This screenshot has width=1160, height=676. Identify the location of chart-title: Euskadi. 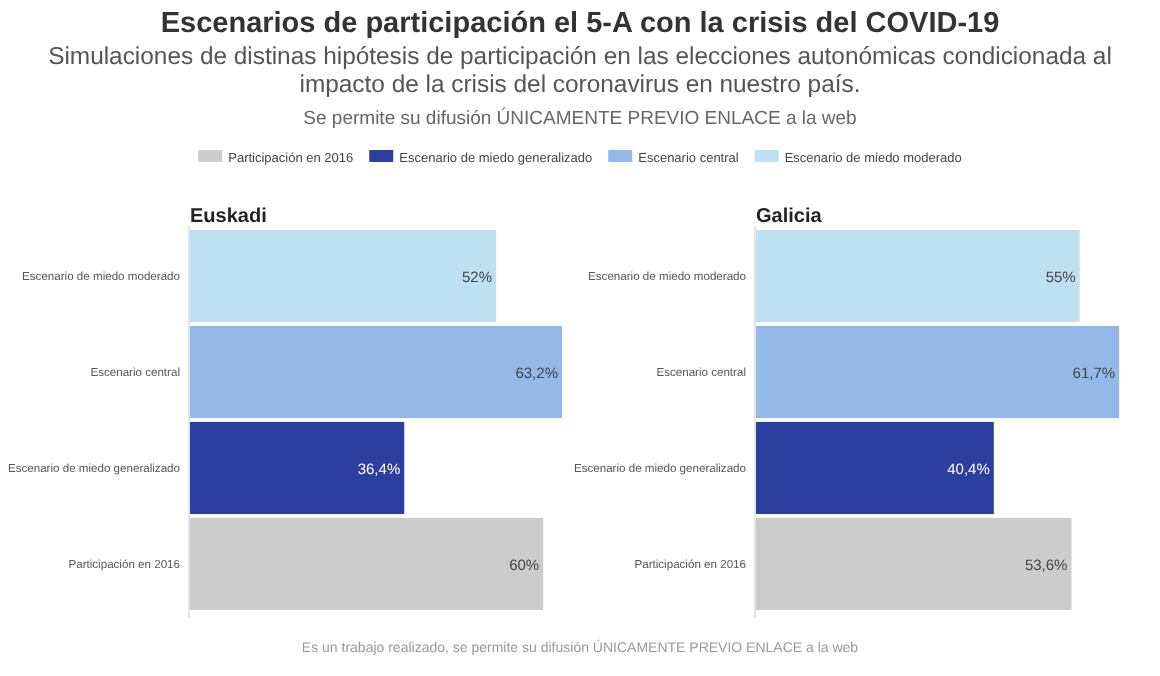
(229, 217).